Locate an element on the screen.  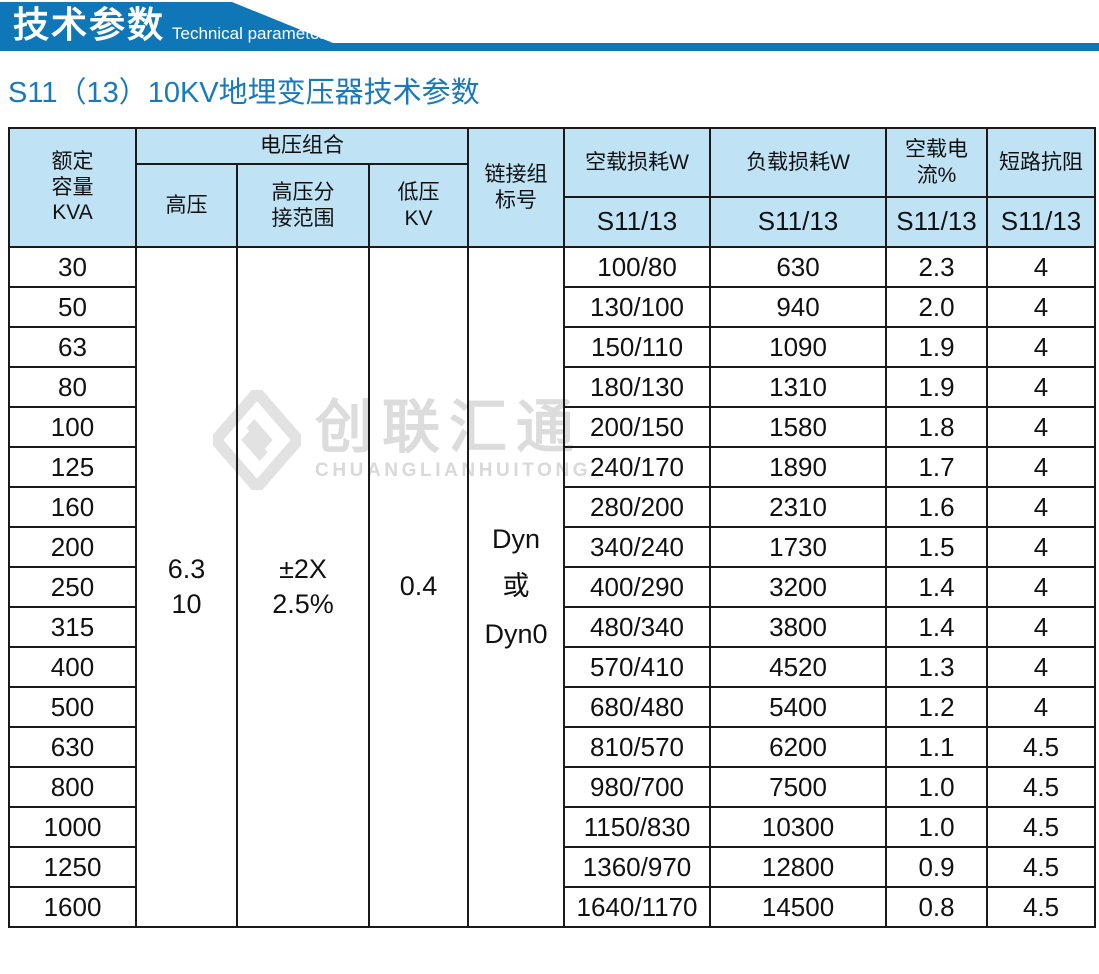
cell-no-load-loss: 130/100 is located at coordinates (637, 307).